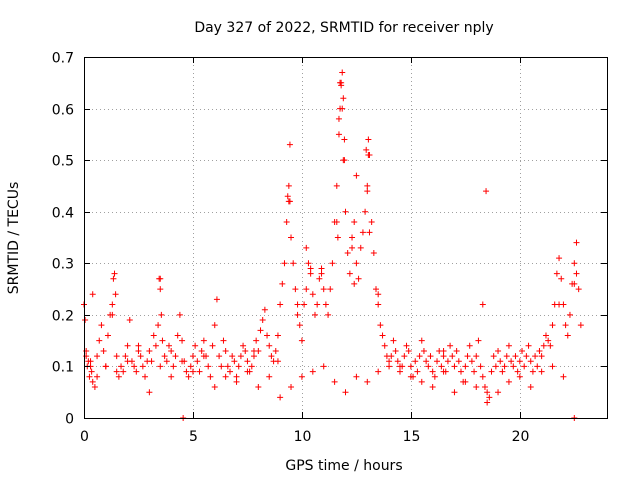  I want to click on x-tick-label: 10, so click(303, 437).